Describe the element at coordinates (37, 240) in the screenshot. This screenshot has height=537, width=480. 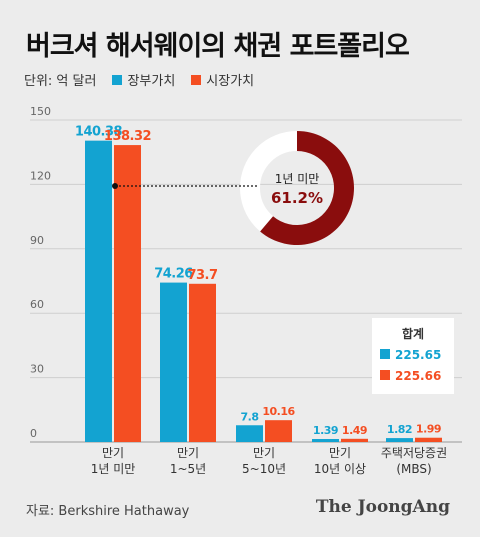
I see `y-tick-label: 90` at that location.